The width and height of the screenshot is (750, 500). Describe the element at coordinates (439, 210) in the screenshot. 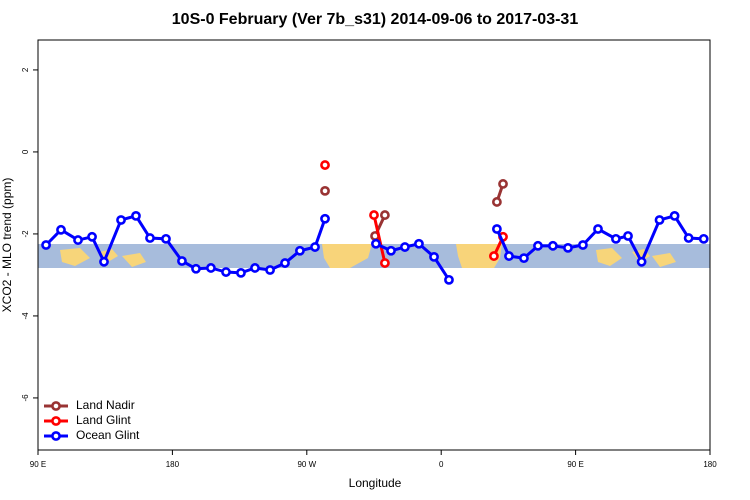

I see `series-line` at that location.